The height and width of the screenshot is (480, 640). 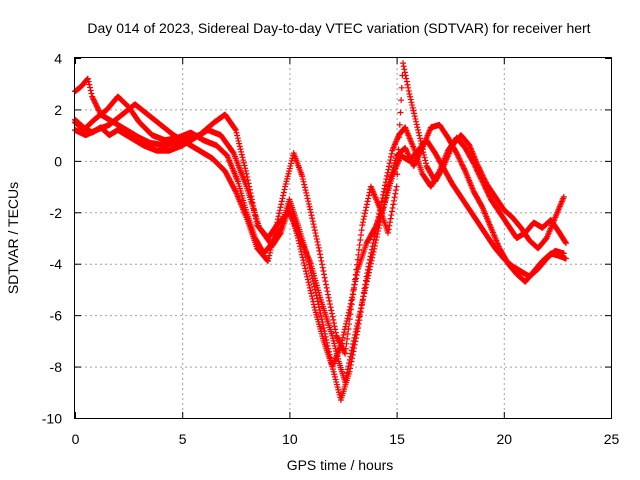 I want to click on y-tick-label: 4, so click(x=58, y=59).